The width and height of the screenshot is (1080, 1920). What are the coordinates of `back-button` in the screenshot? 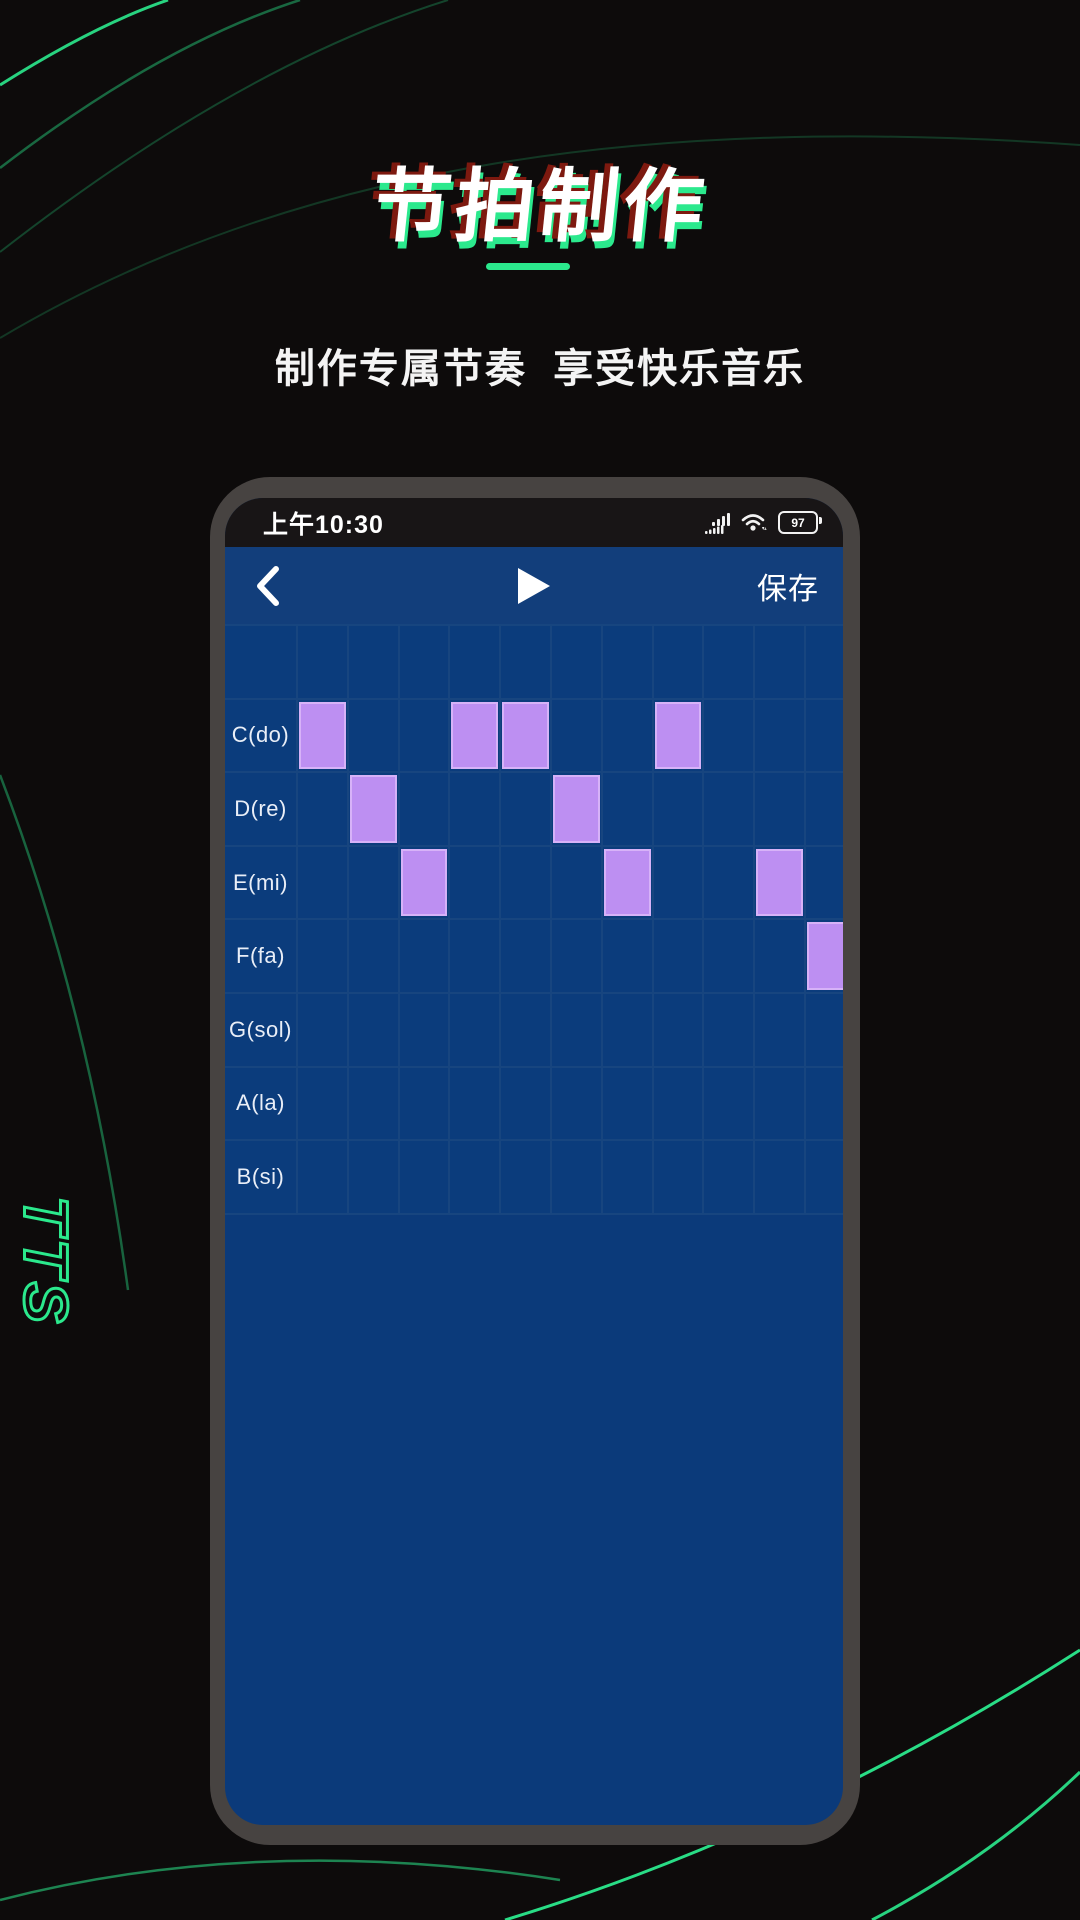 It's located at (270, 585).